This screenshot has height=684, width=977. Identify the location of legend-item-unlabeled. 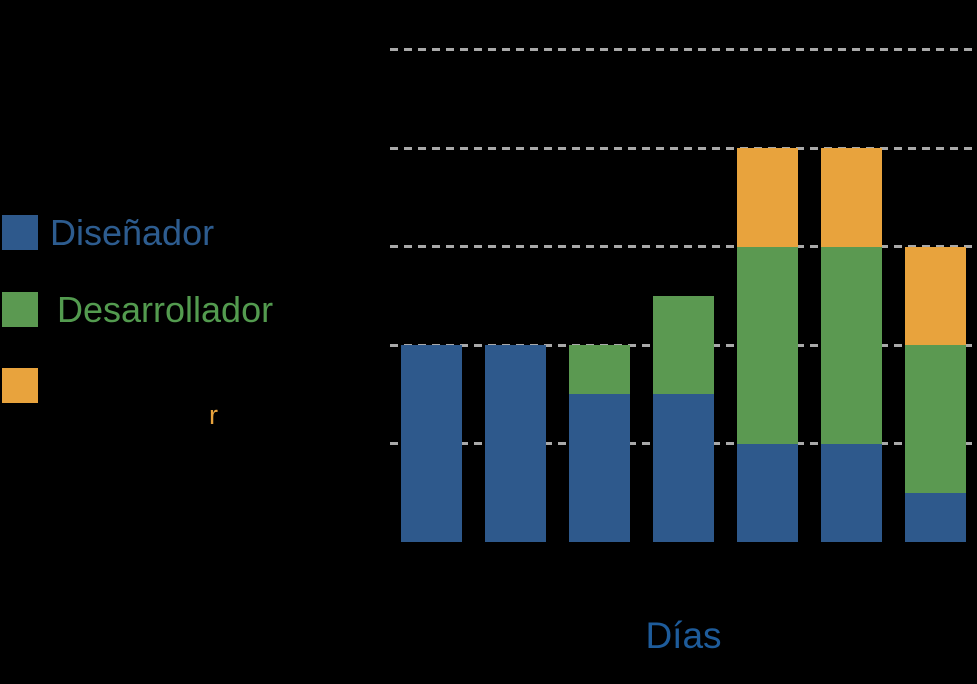
(27, 385).